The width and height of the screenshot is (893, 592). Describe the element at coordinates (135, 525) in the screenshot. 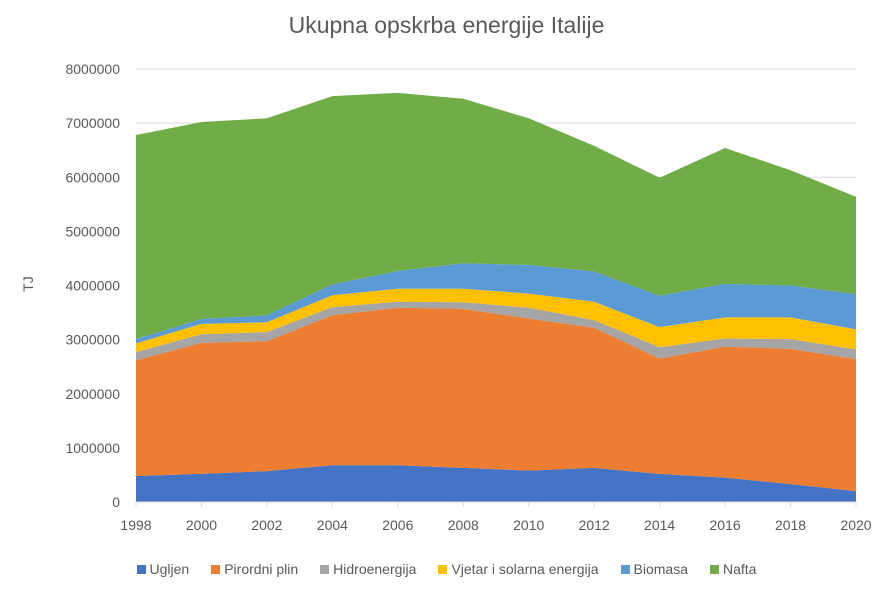

I see `x-tick-label: 1998` at that location.